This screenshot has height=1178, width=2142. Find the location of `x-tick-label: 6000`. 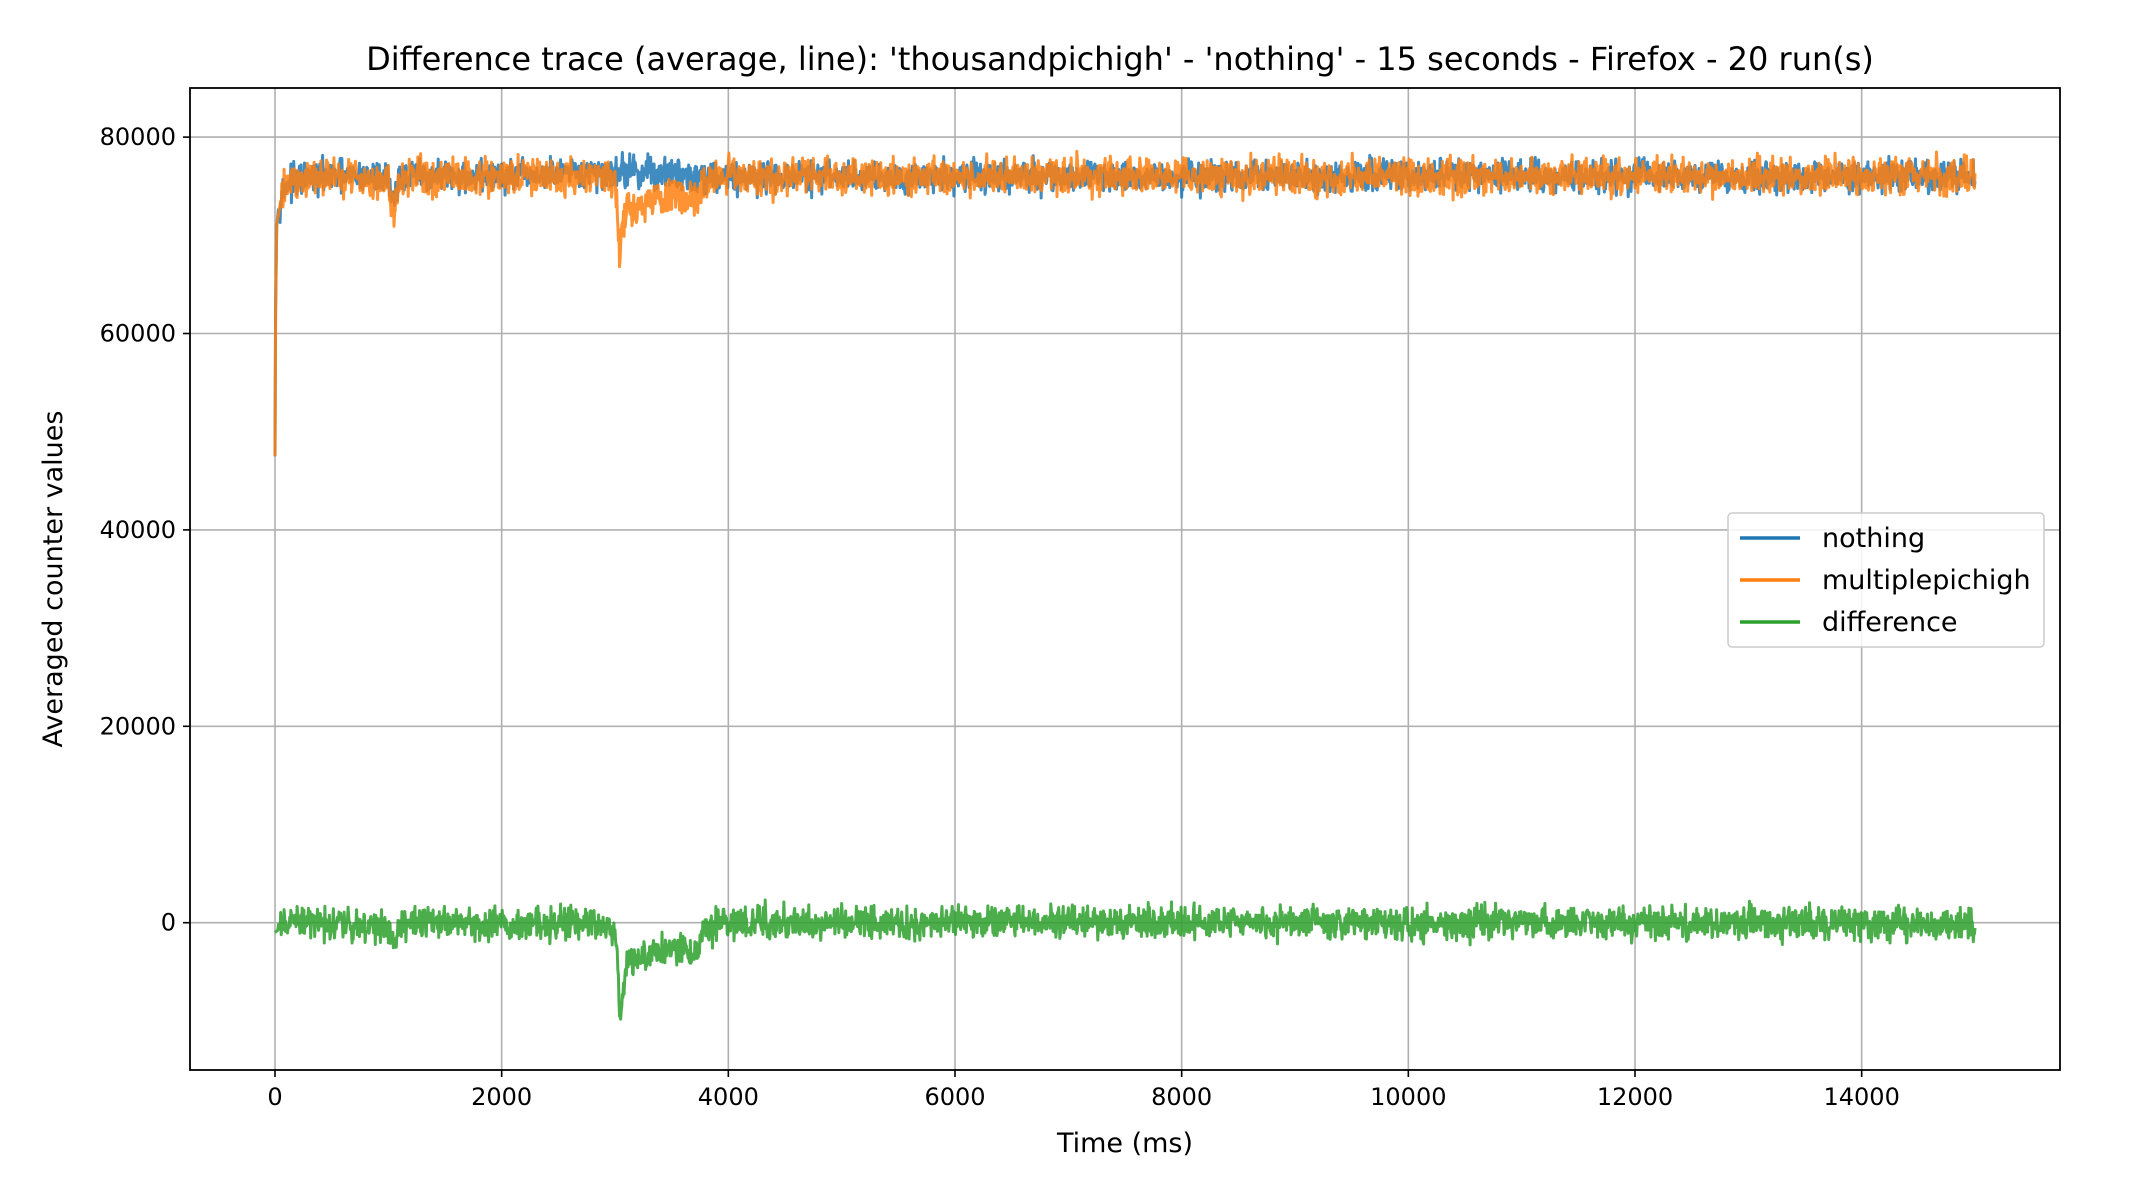

x-tick-label: 6000 is located at coordinates (954, 1097).